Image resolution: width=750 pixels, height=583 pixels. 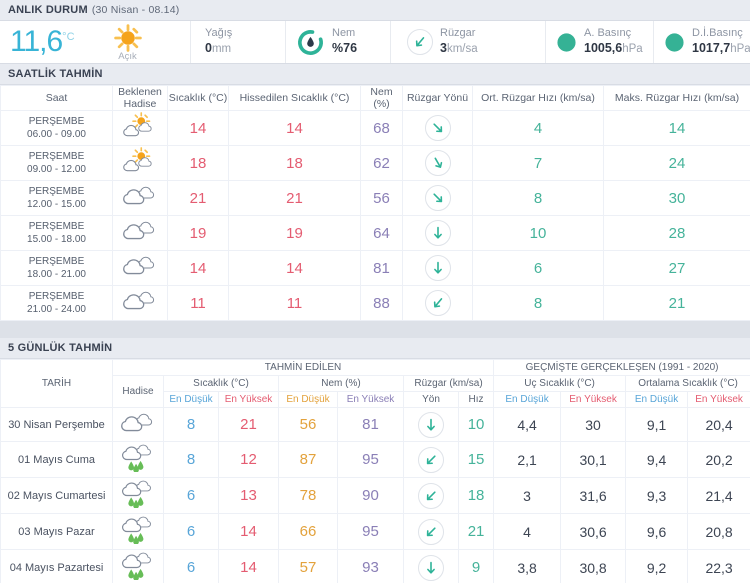 I want to click on tmax-cell: 14, so click(x=248, y=531).